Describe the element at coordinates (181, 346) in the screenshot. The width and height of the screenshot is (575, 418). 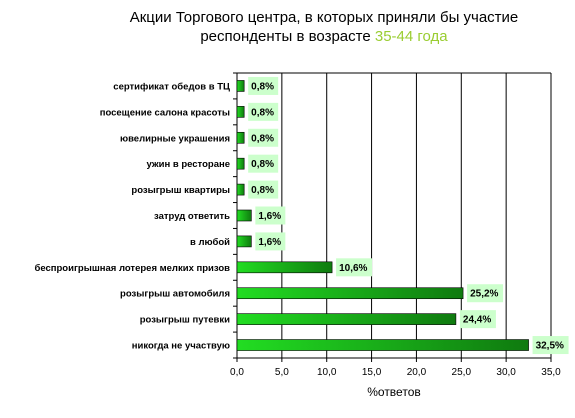
I see `category-label: никогда не участвую` at that location.